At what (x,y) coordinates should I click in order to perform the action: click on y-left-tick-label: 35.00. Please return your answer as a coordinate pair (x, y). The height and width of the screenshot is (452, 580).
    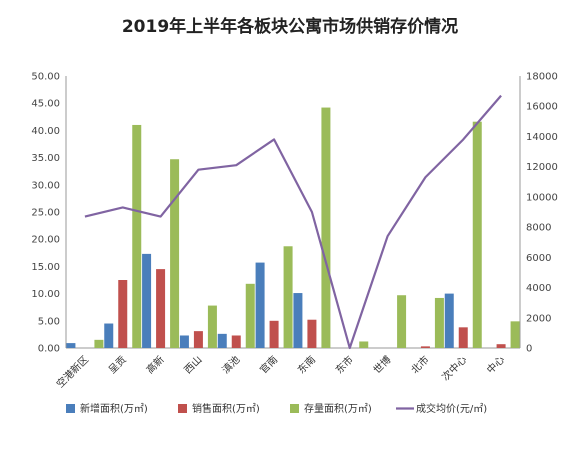
    Looking at the image, I should click on (45, 158).